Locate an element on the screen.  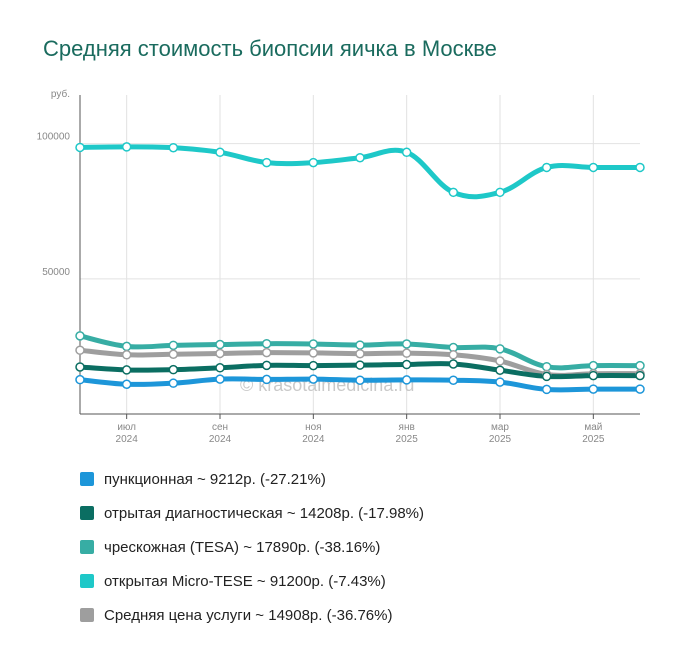
legend-item: Средняя цена услуги ~ 14908р. (-36.76%) is located at coordinates (252, 615).